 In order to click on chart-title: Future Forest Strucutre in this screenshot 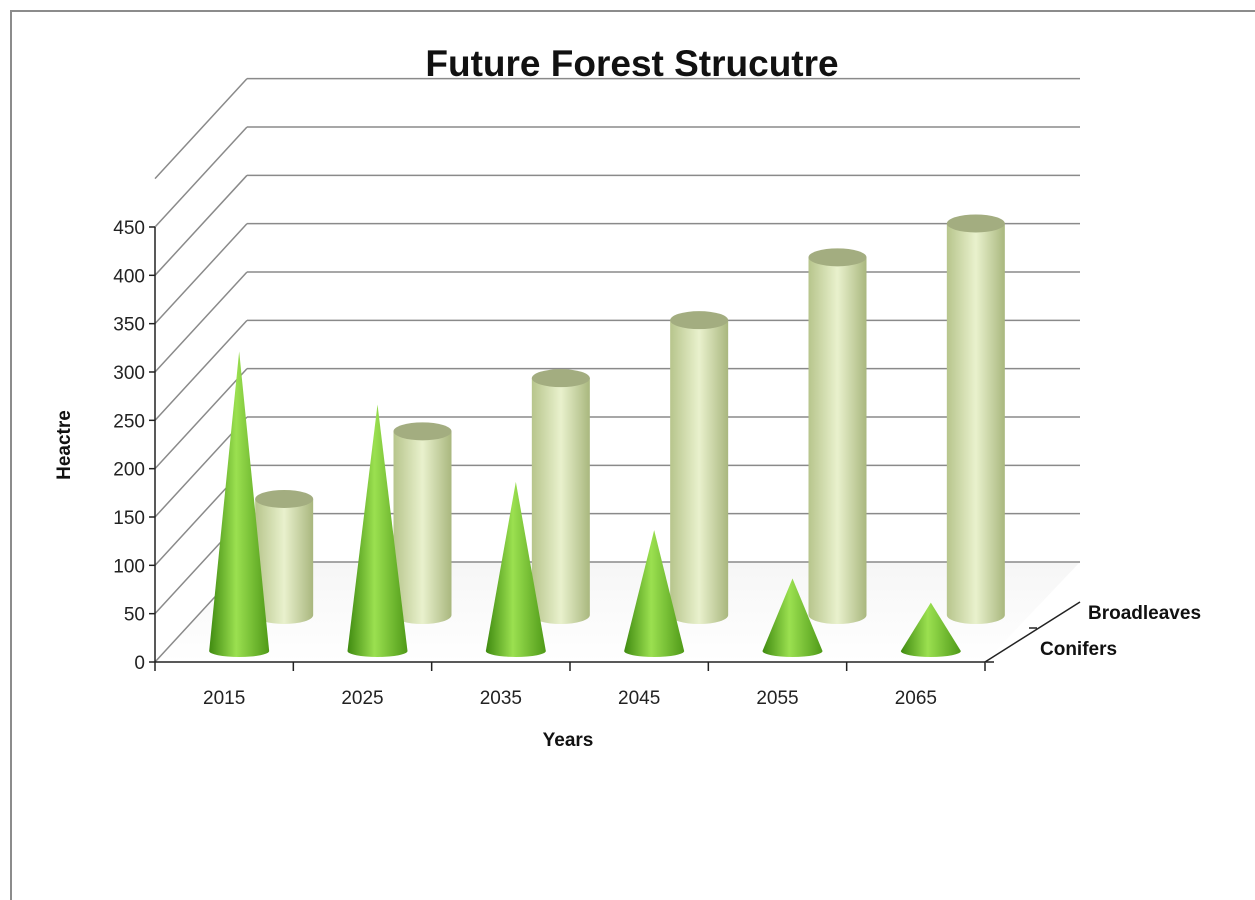, I will do `click(631, 63)`.